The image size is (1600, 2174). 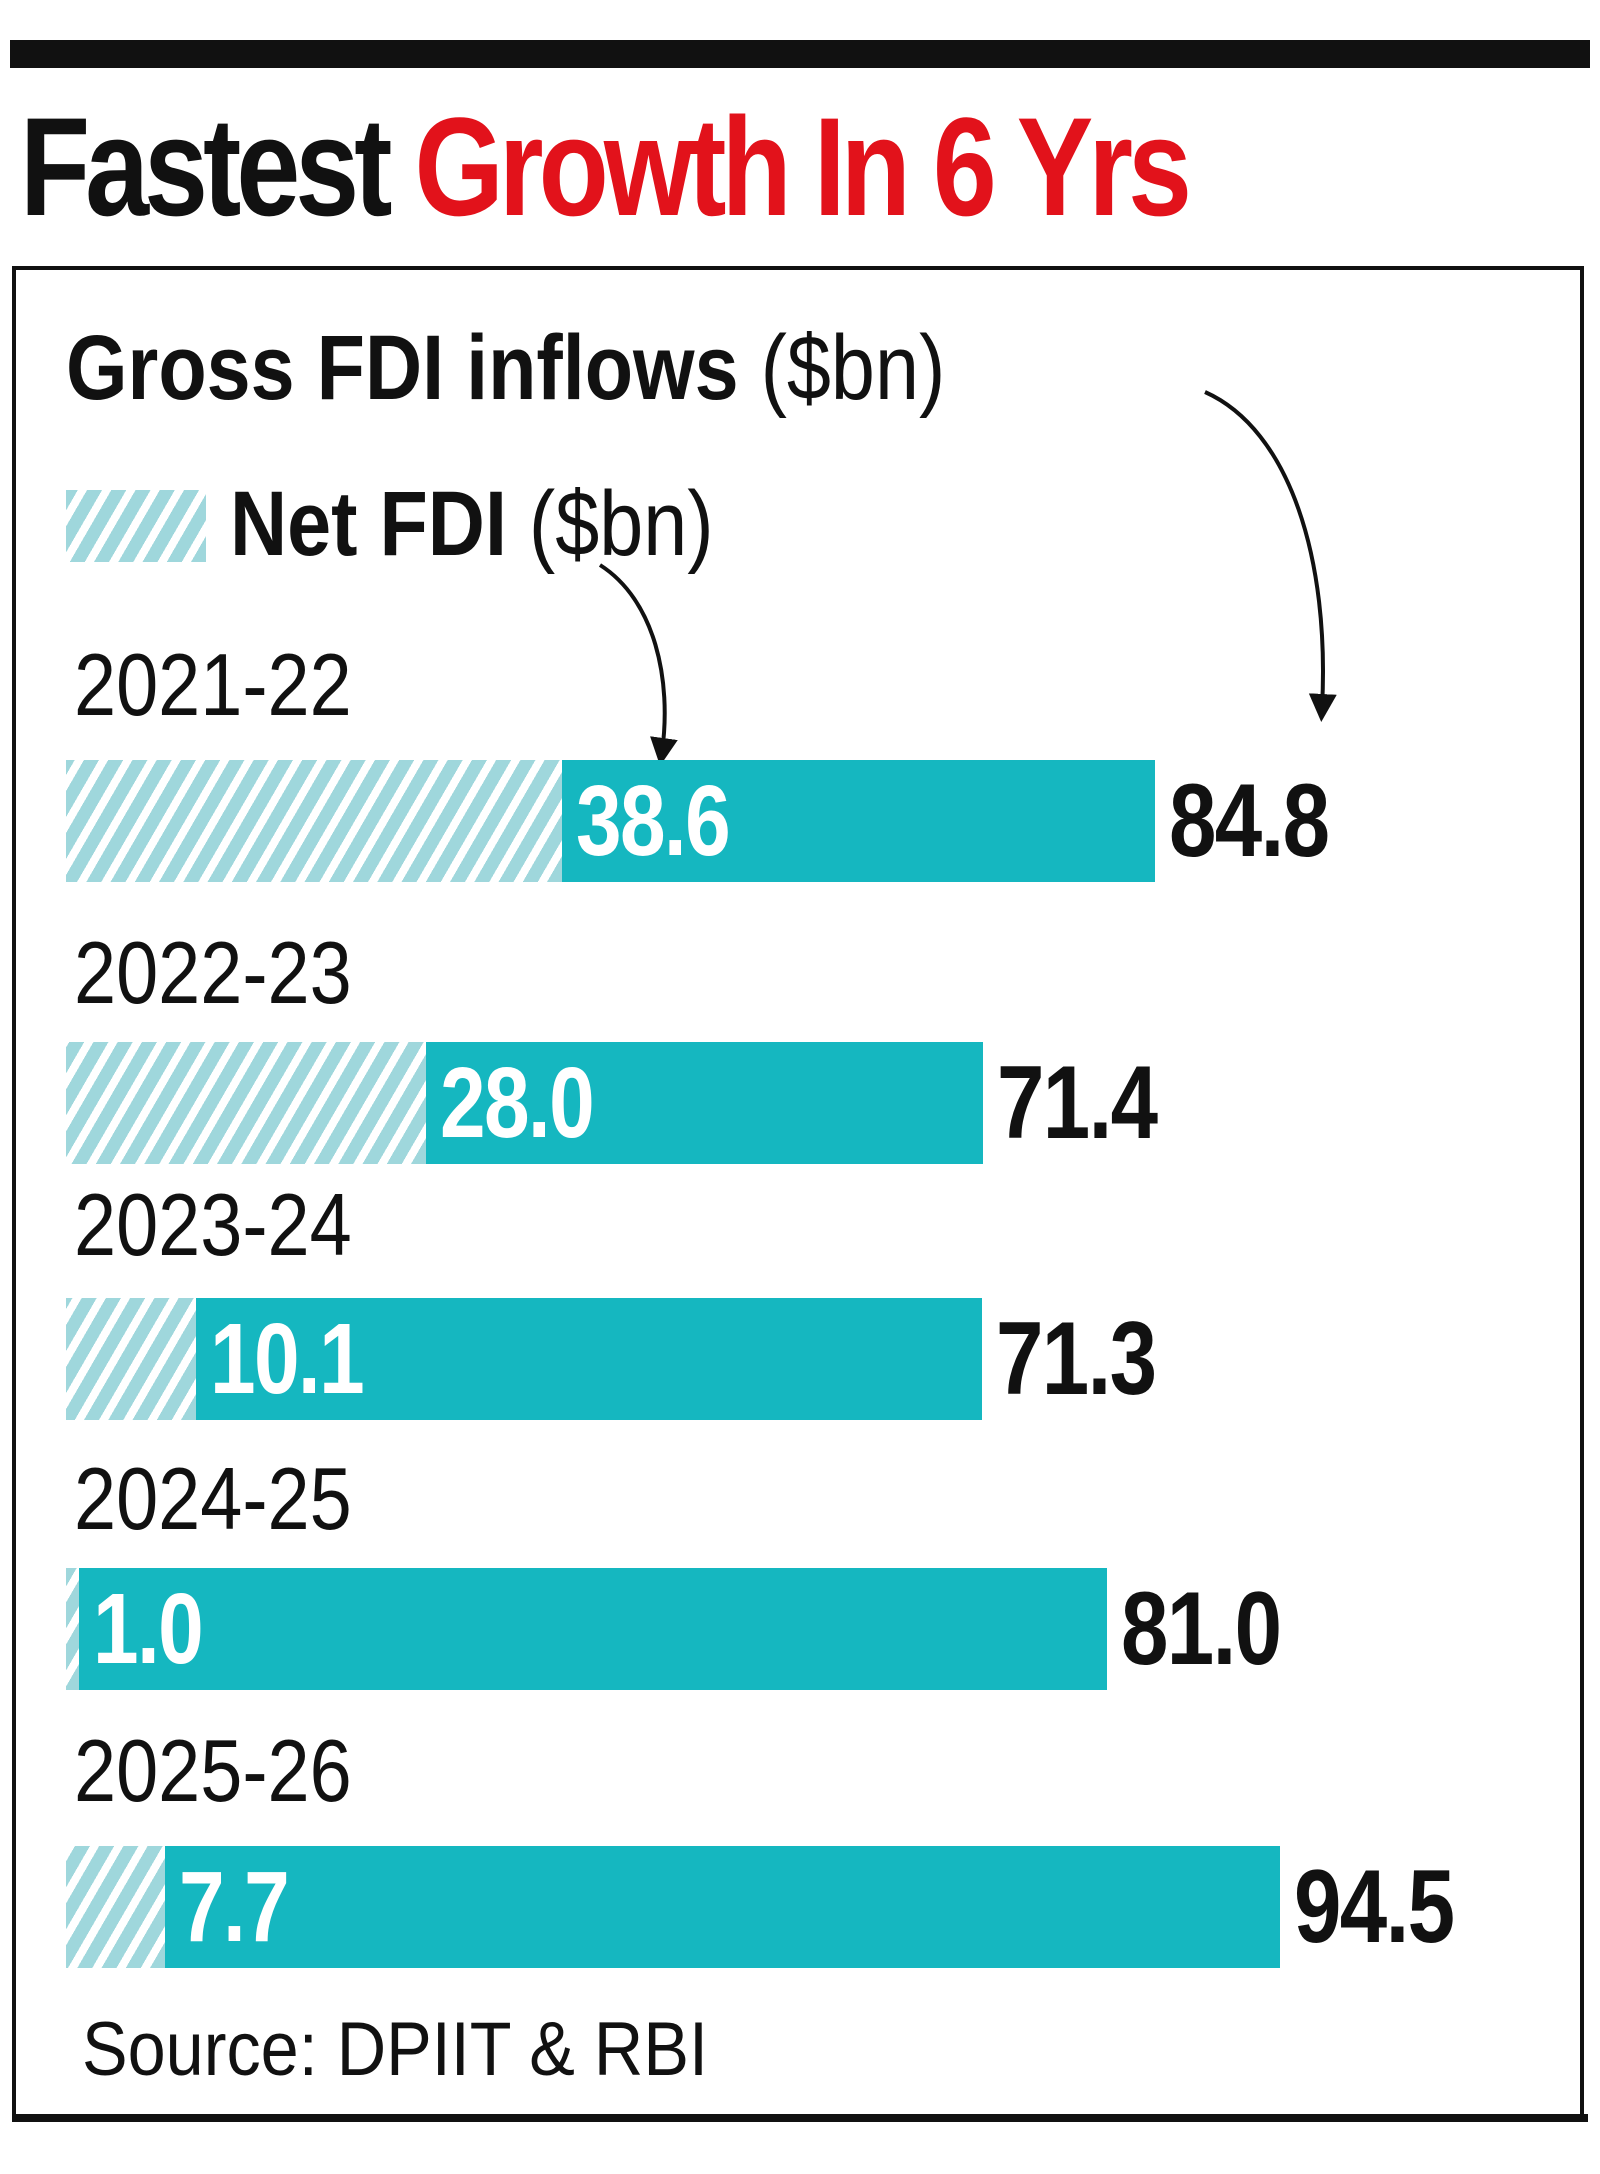 What do you see at coordinates (653, 821) in the screenshot?
I see `net-fdi-value-label: 38.6` at bounding box center [653, 821].